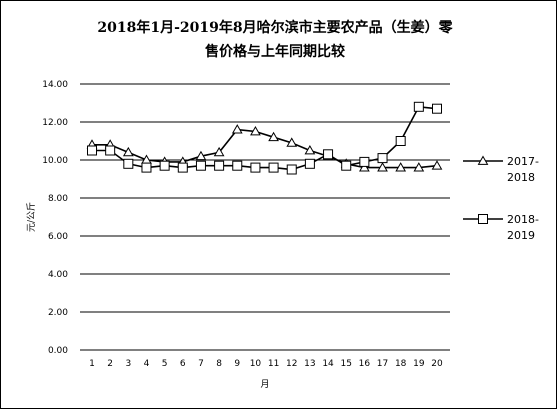 This screenshot has height=409, width=557. I want to click on legend-marker-square, so click(483, 219).